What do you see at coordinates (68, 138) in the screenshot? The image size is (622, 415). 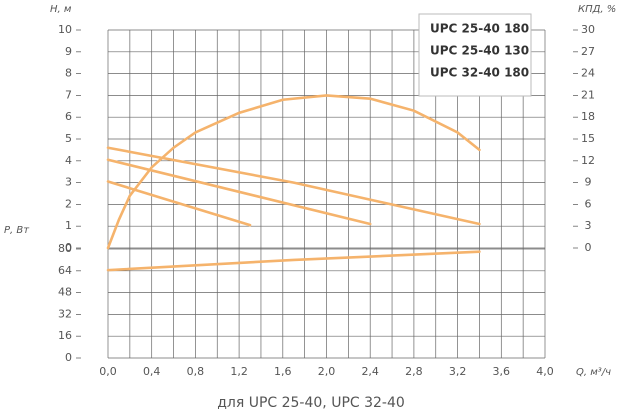 I see `y-tick-label: 5` at bounding box center [68, 138].